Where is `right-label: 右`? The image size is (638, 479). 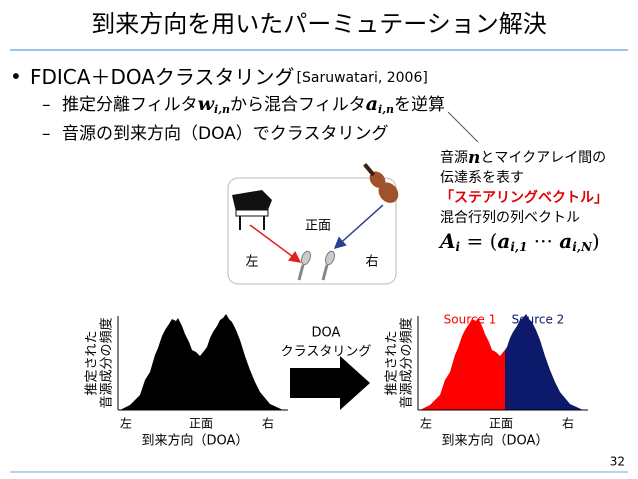
right-label: 右 is located at coordinates (371, 262).